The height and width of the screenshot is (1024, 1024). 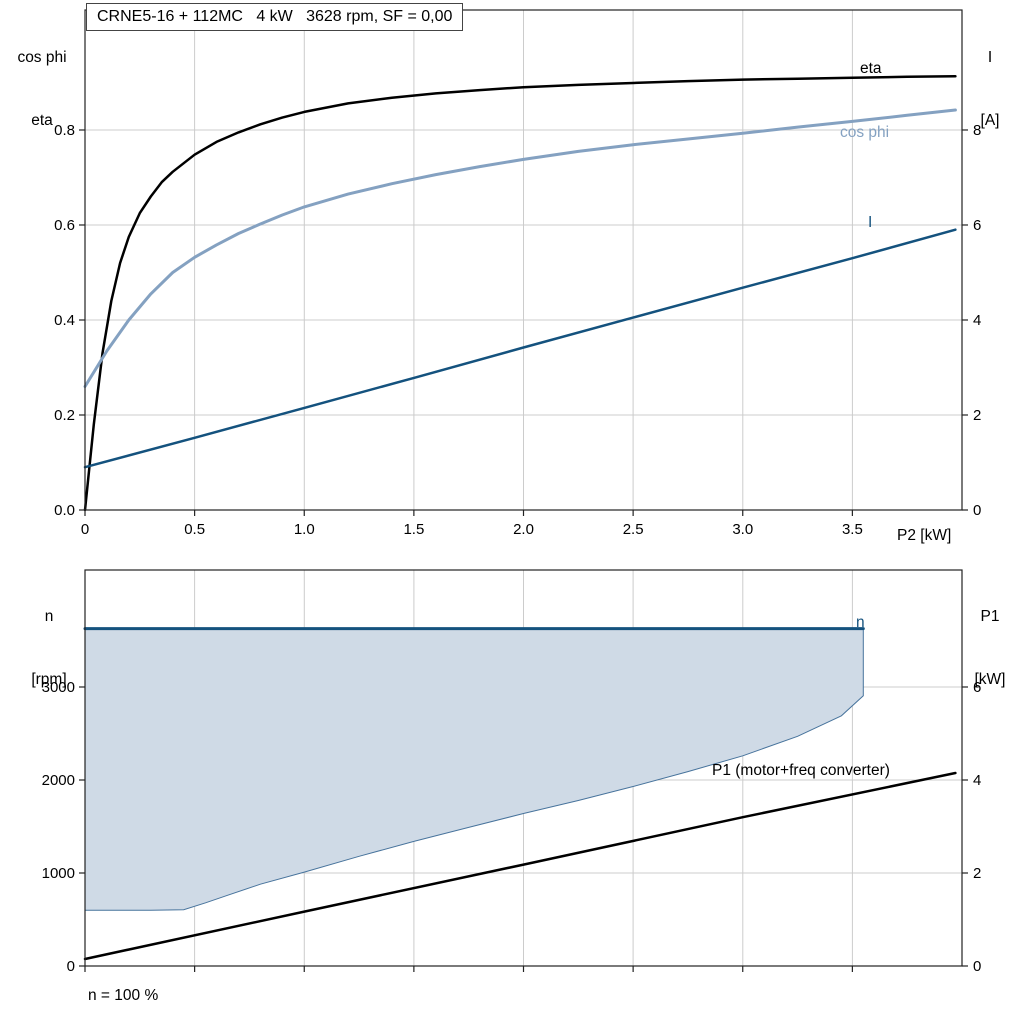 I want to click on svg-text: 0.6, so click(x=64, y=225).